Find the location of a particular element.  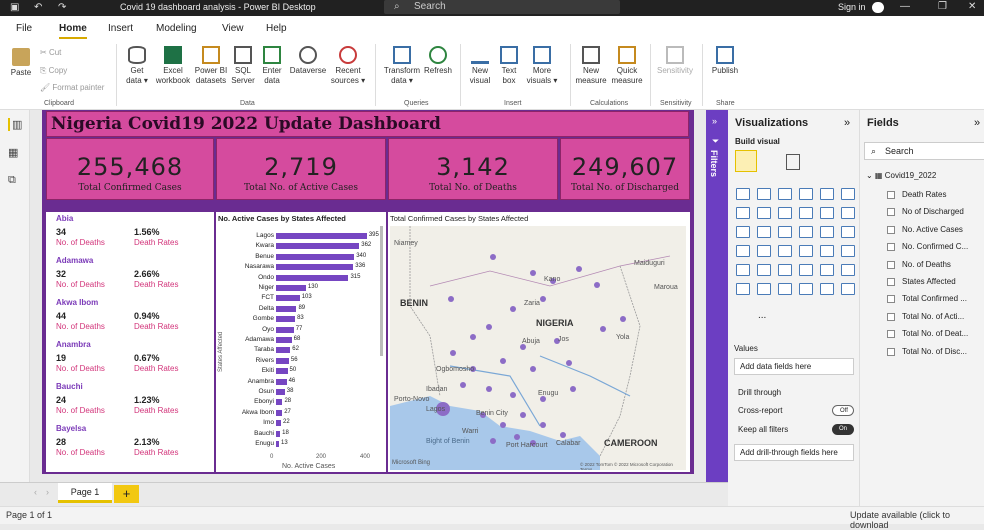

state-row: Abia 34 1.56% No. of Deaths Death Rates is located at coordinates (130, 233).